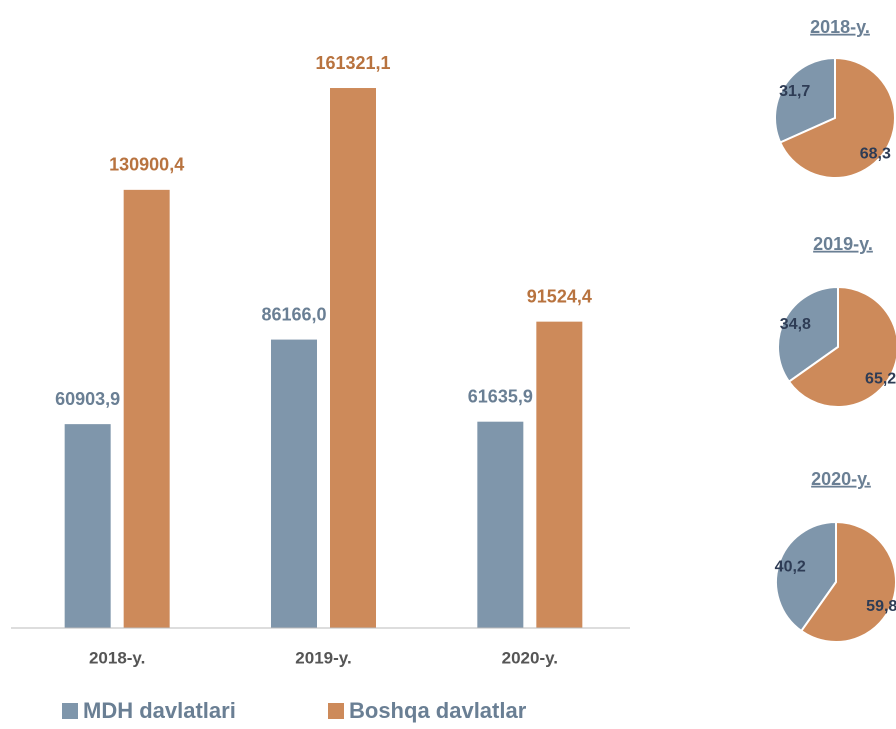  What do you see at coordinates (500, 396) in the screenshot?
I see `data-label: 61635,9` at bounding box center [500, 396].